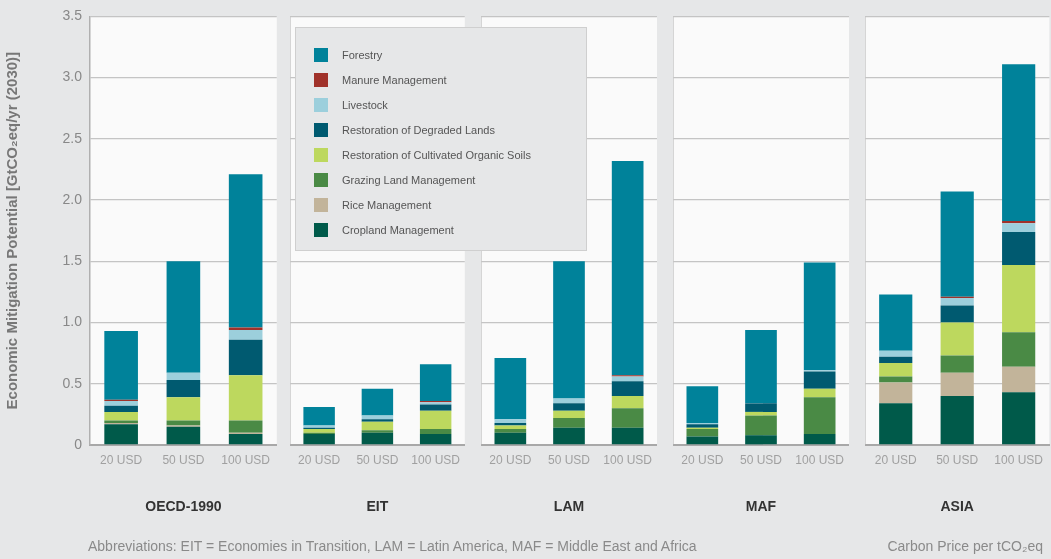 This screenshot has width=1051, height=559. Describe the element at coordinates (387, 204) in the screenshot. I see `legend-label: Rice Management` at that location.